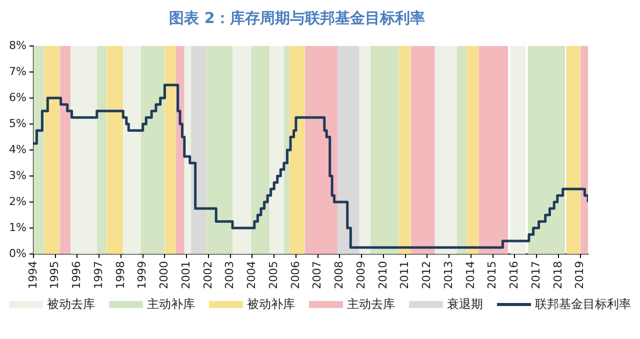 The width and height of the screenshot is (640, 339). What do you see at coordinates (371, 304) in the screenshot?
I see `legend-label: 主动去库` at bounding box center [371, 304].